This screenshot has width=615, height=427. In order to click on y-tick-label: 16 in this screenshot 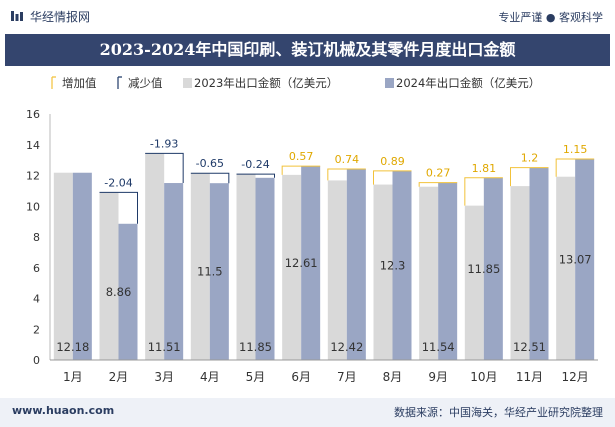, I will do `click(33, 114)`.